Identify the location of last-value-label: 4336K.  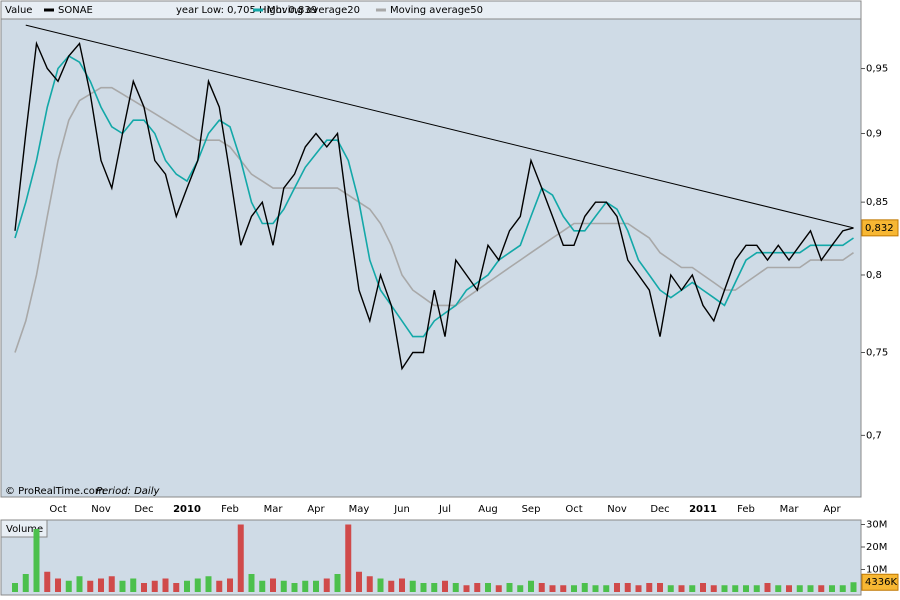
(881, 582).